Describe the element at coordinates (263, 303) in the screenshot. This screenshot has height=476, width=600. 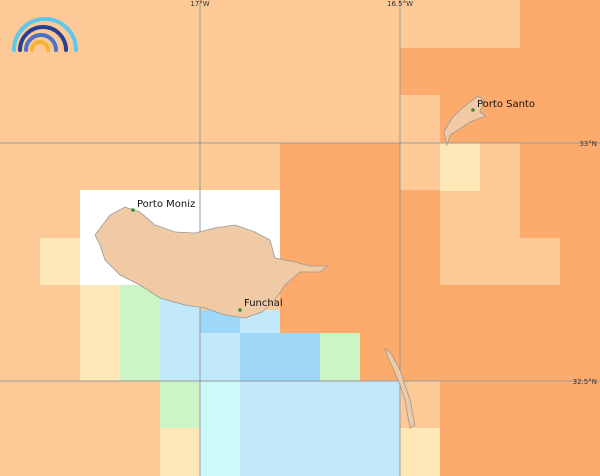
I see `place-label: Funchal` at that location.